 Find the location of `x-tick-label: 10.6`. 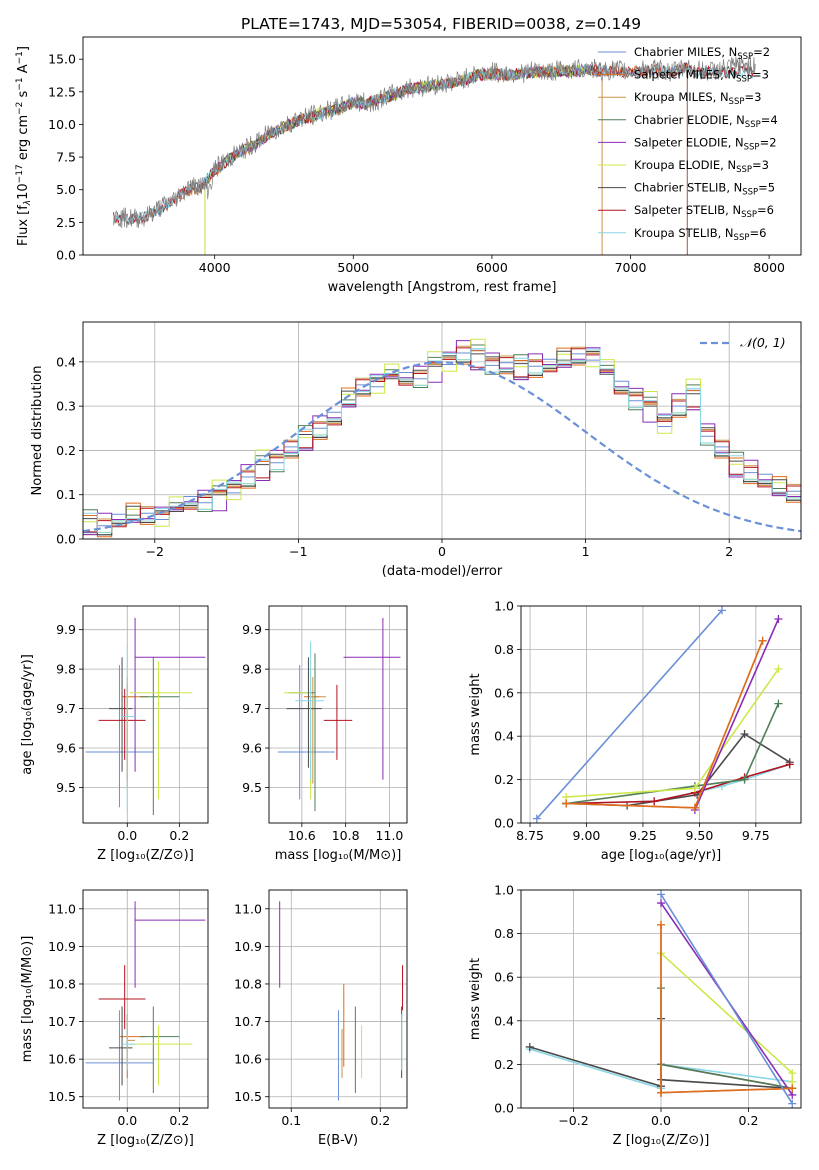

x-tick-label: 10.6 is located at coordinates (302, 835).